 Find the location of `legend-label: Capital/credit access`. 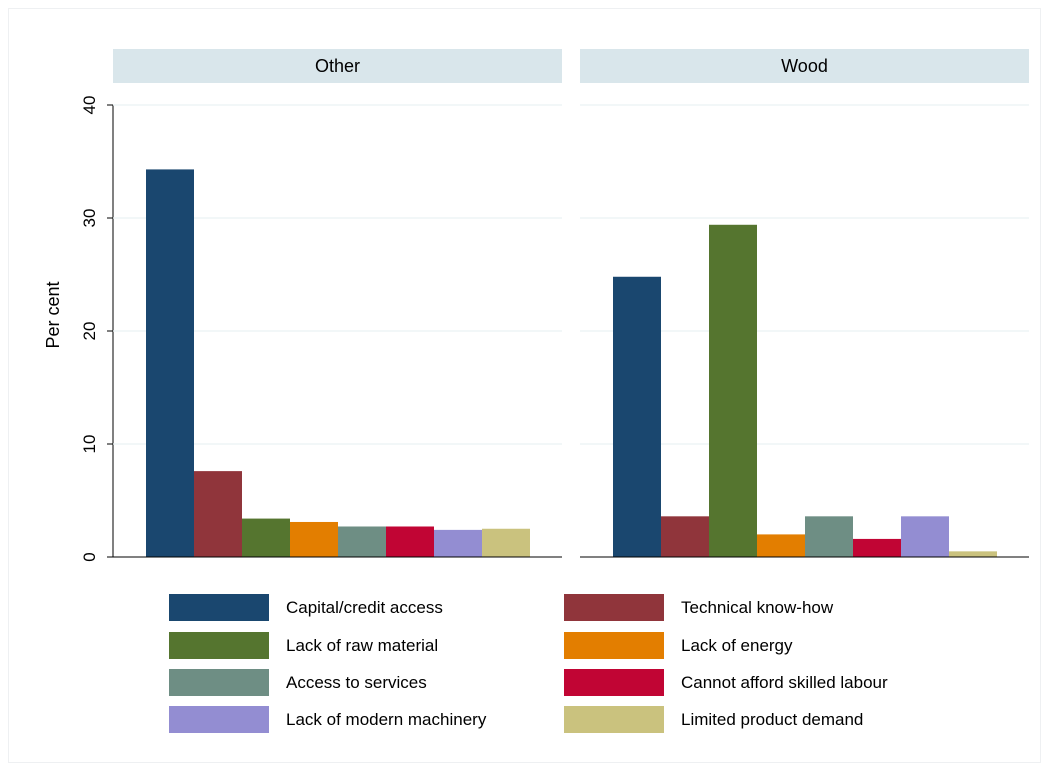

legend-label: Capital/credit access is located at coordinates (364, 607).